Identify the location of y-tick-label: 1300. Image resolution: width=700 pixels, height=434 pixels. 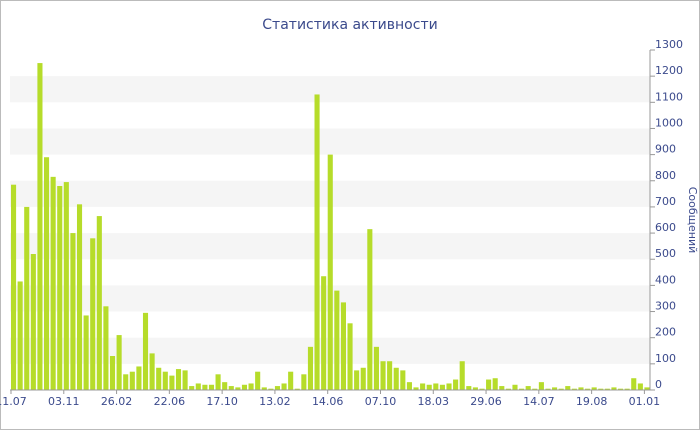
(669, 44).